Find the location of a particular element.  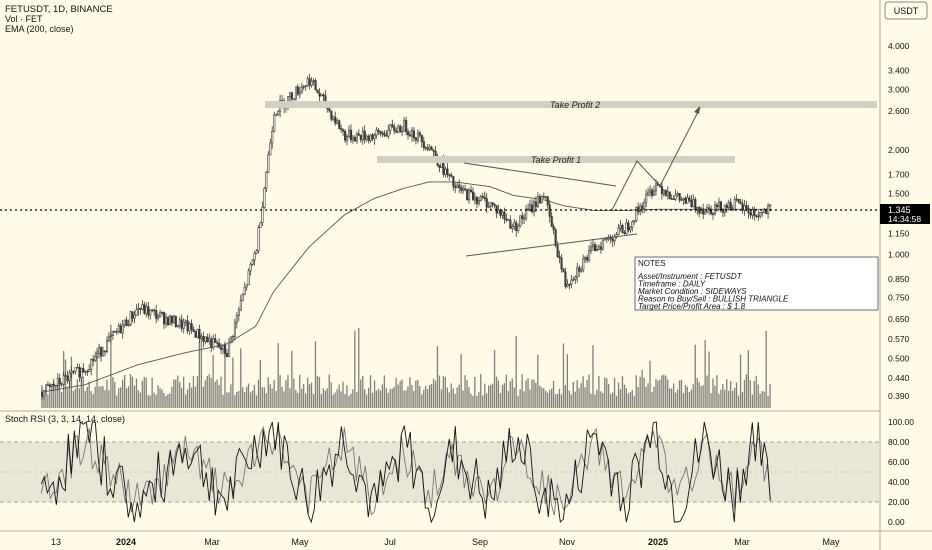

take-profit-1-zone is located at coordinates (556, 159).